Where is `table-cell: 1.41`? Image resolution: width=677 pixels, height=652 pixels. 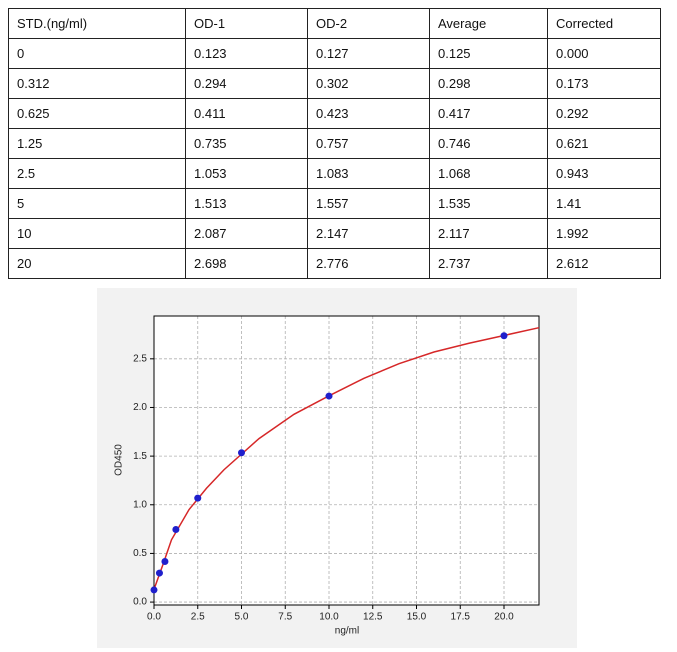
table-cell: 1.41 is located at coordinates (604, 203).